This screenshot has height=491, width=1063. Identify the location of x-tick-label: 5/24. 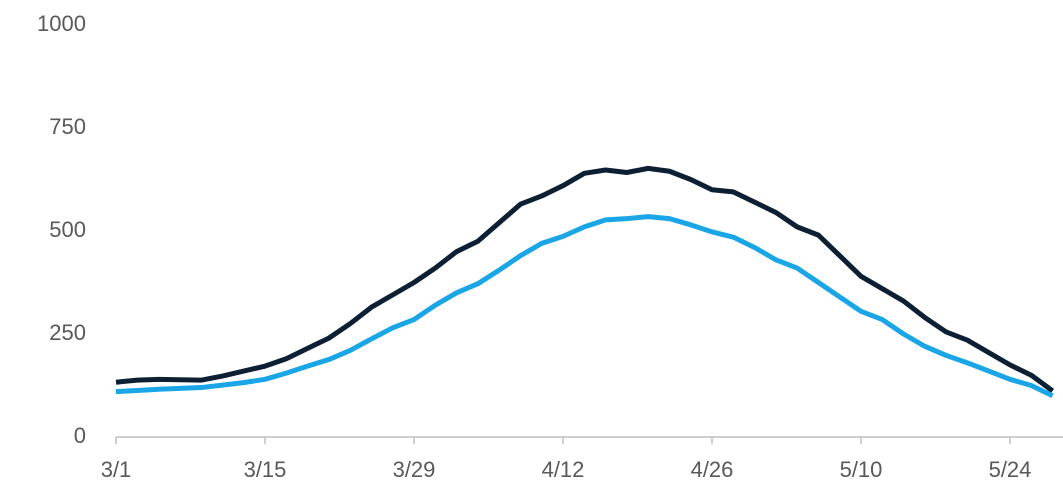
(1010, 469).